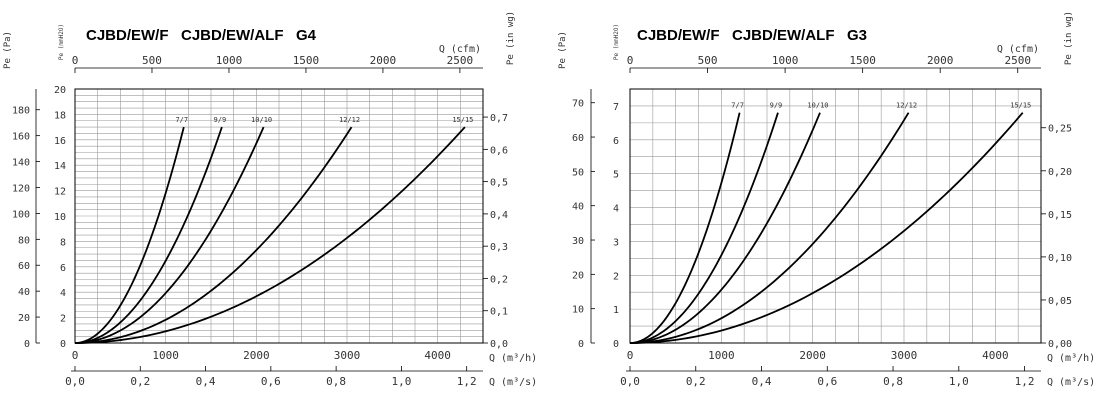 This screenshot has height=394, width=1109. Describe the element at coordinates (60, 141) in the screenshot. I see `tick-label-mmh2o: 16` at that location.